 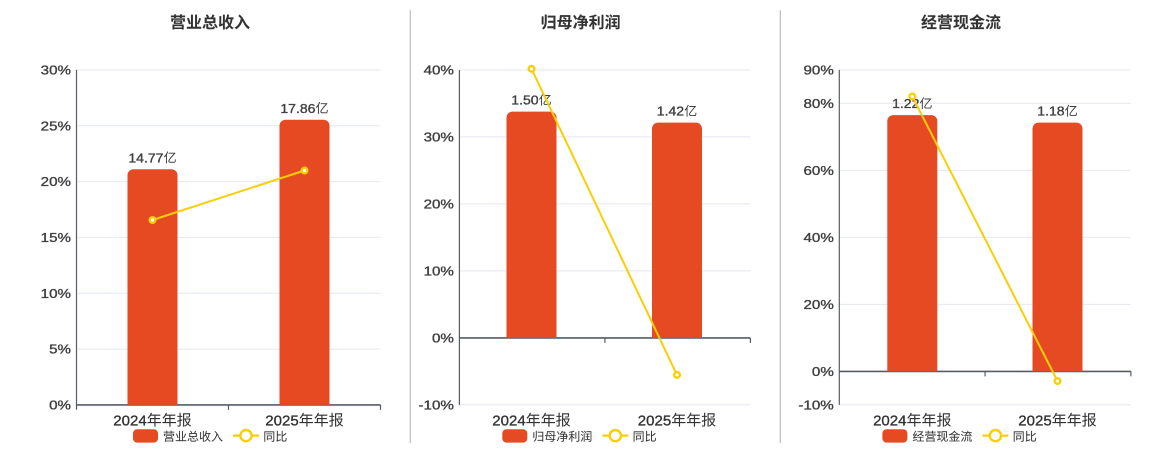 What do you see at coordinates (56, 125) in the screenshot?
I see `svg-text: 25%` at bounding box center [56, 125].